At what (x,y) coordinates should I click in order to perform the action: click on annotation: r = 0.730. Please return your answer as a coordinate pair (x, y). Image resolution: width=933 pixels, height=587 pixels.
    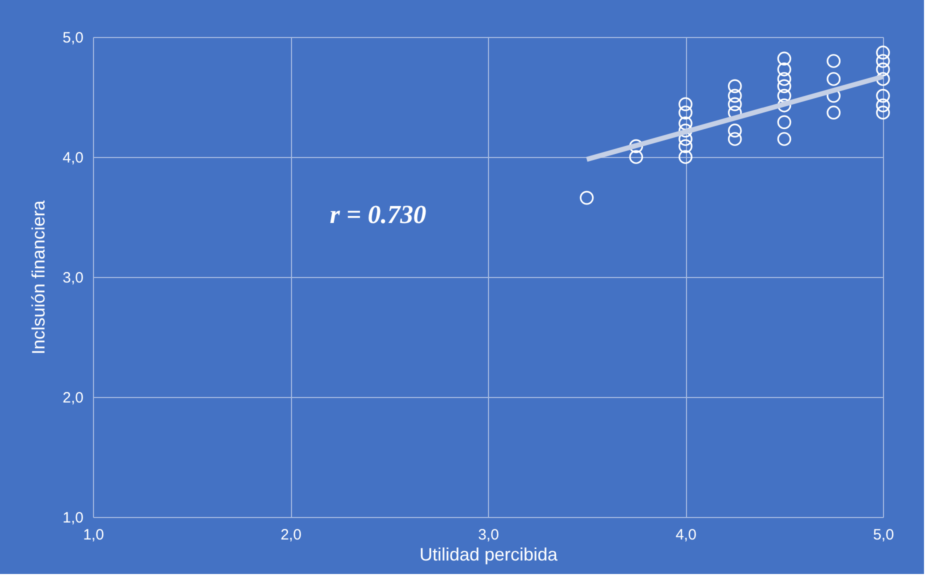
    Looking at the image, I should click on (378, 214).